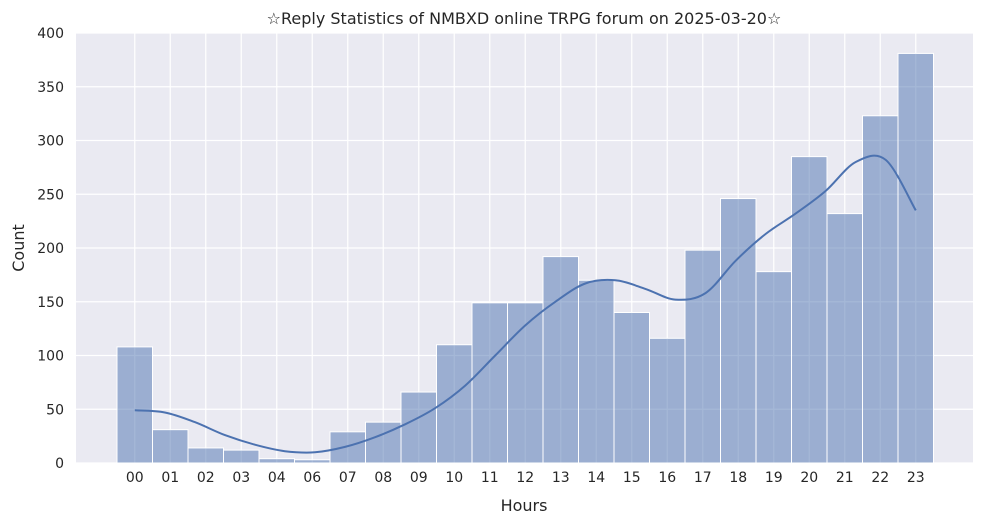 The height and width of the screenshot is (525, 984). What do you see at coordinates (277, 478) in the screenshot?
I see `x-tick-label: 04` at bounding box center [277, 478].